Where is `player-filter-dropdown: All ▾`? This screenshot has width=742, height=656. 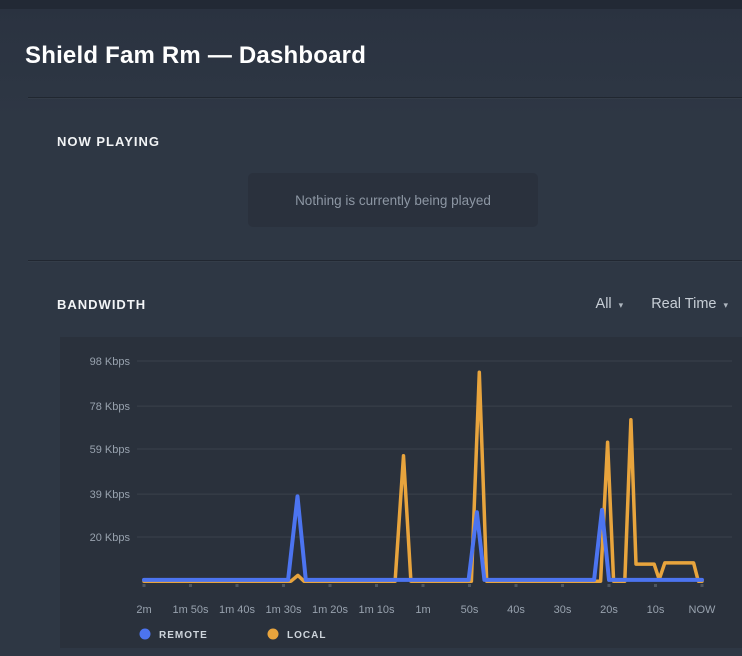
player-filter-dropdown: All ▾ is located at coordinates (610, 304).